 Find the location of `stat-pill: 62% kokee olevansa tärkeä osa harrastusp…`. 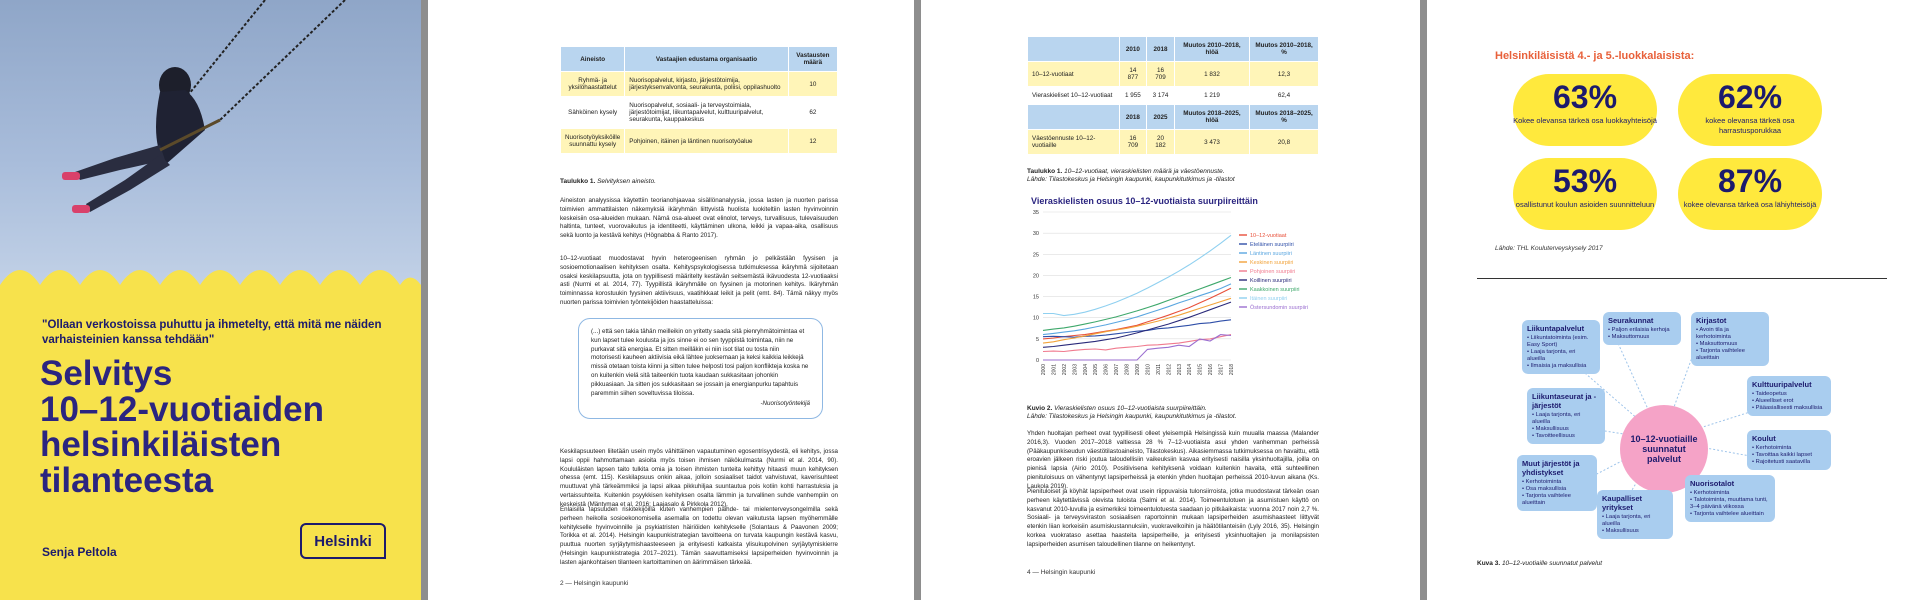

stat-pill: 62% kokee olevansa tärkeä osa harrastusp… is located at coordinates (1750, 110).